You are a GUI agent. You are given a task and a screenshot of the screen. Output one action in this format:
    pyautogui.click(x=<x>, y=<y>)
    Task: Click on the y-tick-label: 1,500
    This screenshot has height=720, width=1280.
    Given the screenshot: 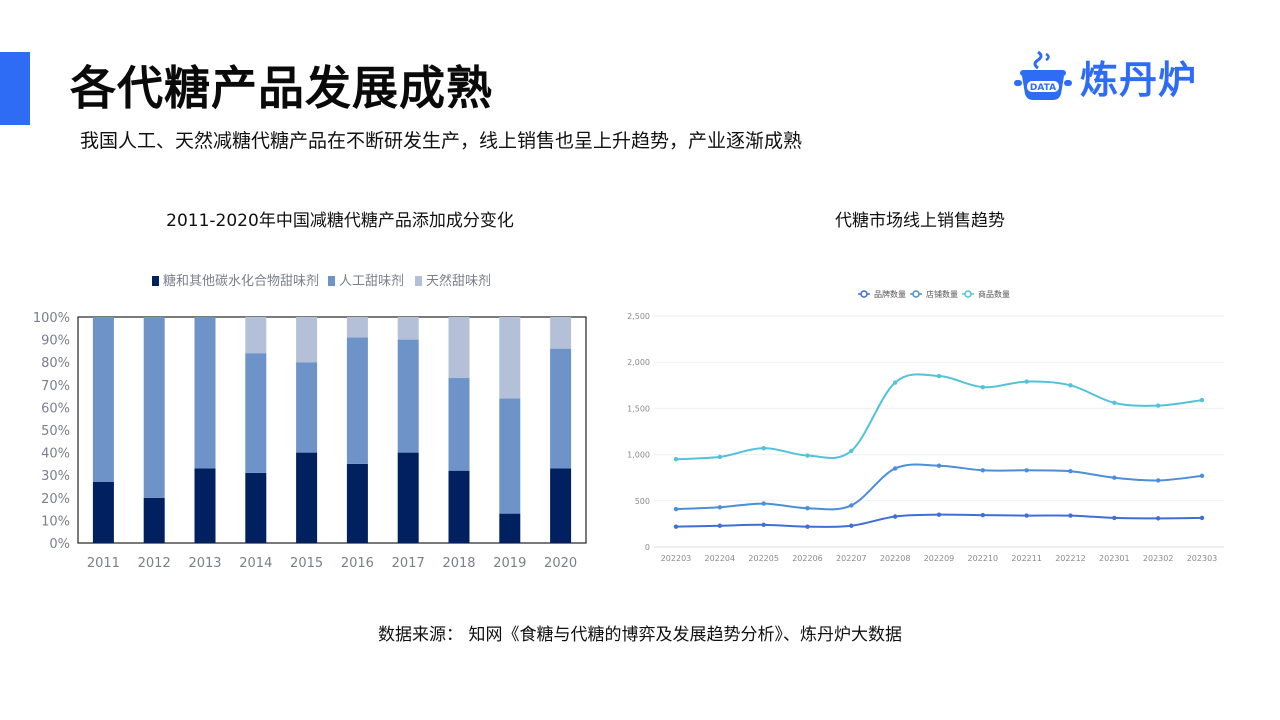 What is the action you would take?
    pyautogui.click(x=638, y=408)
    